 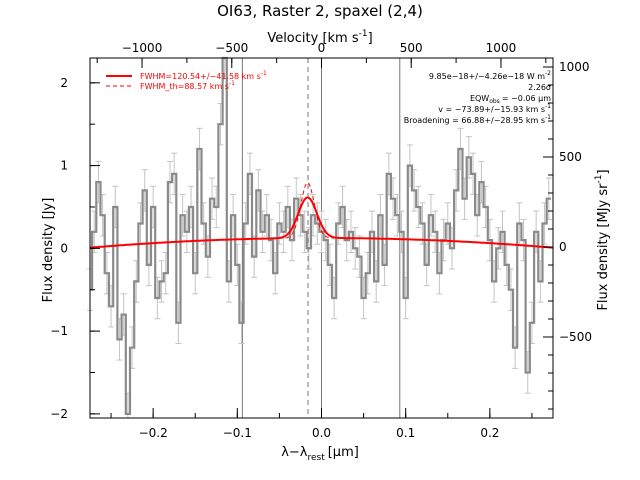 What do you see at coordinates (231, 48) in the screenshot?
I see `top-tick-label: −500` at bounding box center [231, 48].